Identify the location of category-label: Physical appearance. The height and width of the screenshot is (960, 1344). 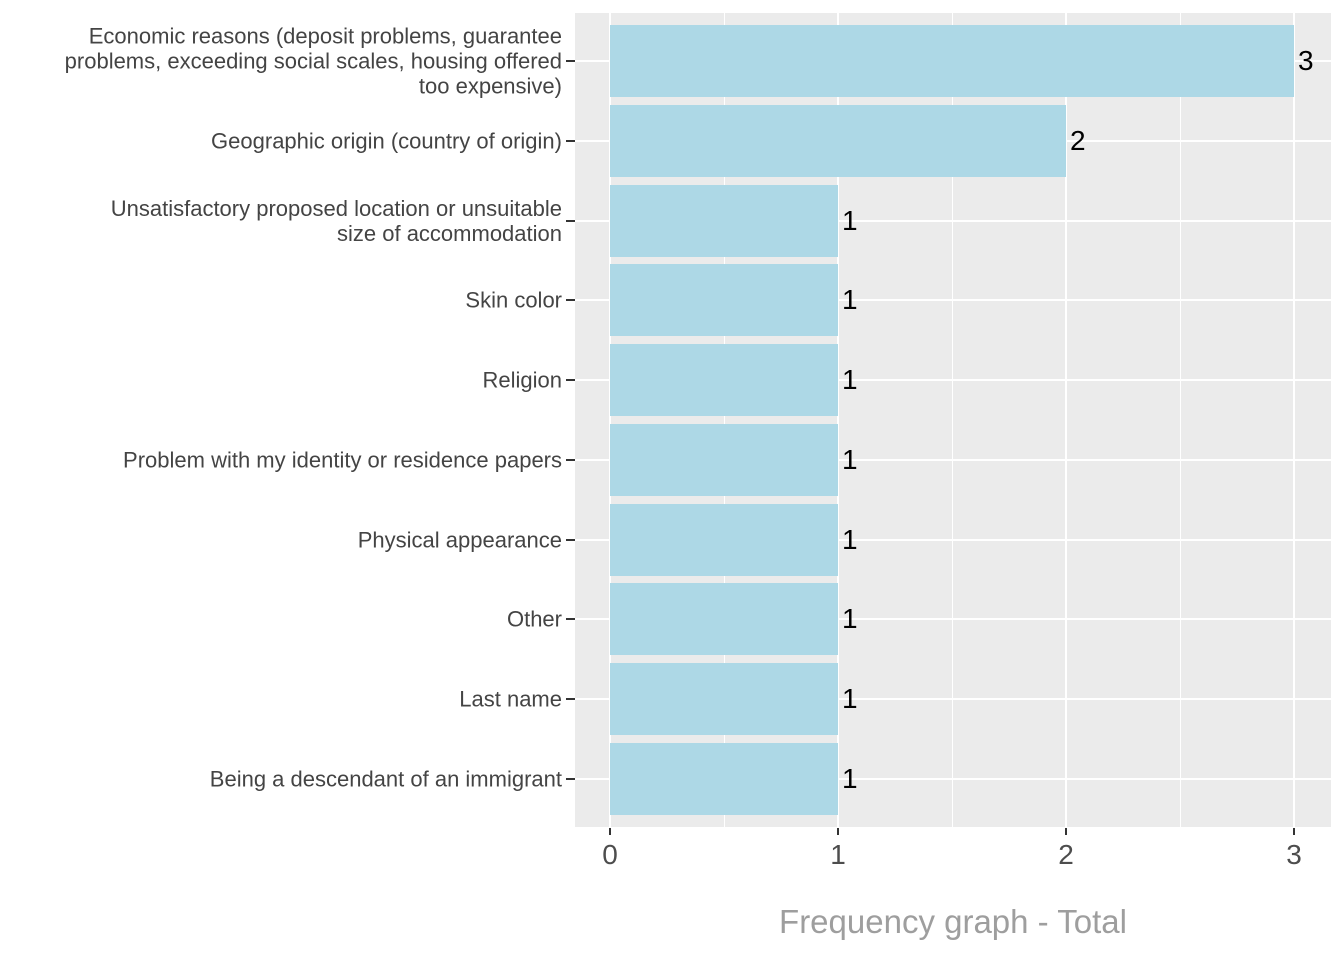
(459, 540).